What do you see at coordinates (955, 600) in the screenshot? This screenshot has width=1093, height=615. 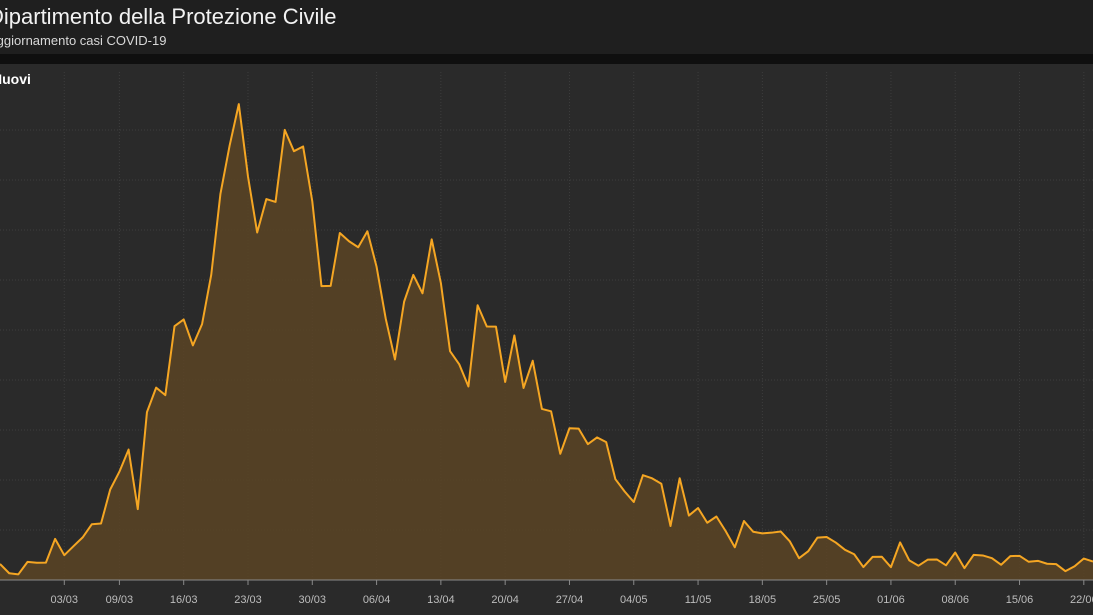 I see `x-tick-label: 08/06` at bounding box center [955, 600].